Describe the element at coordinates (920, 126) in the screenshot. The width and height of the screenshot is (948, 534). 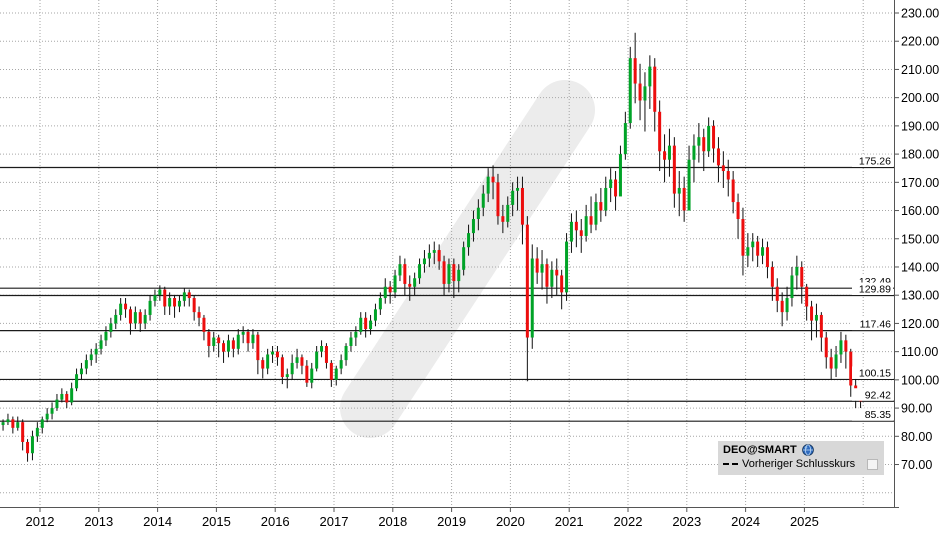
I see `price-axis-label: 190.00` at that location.